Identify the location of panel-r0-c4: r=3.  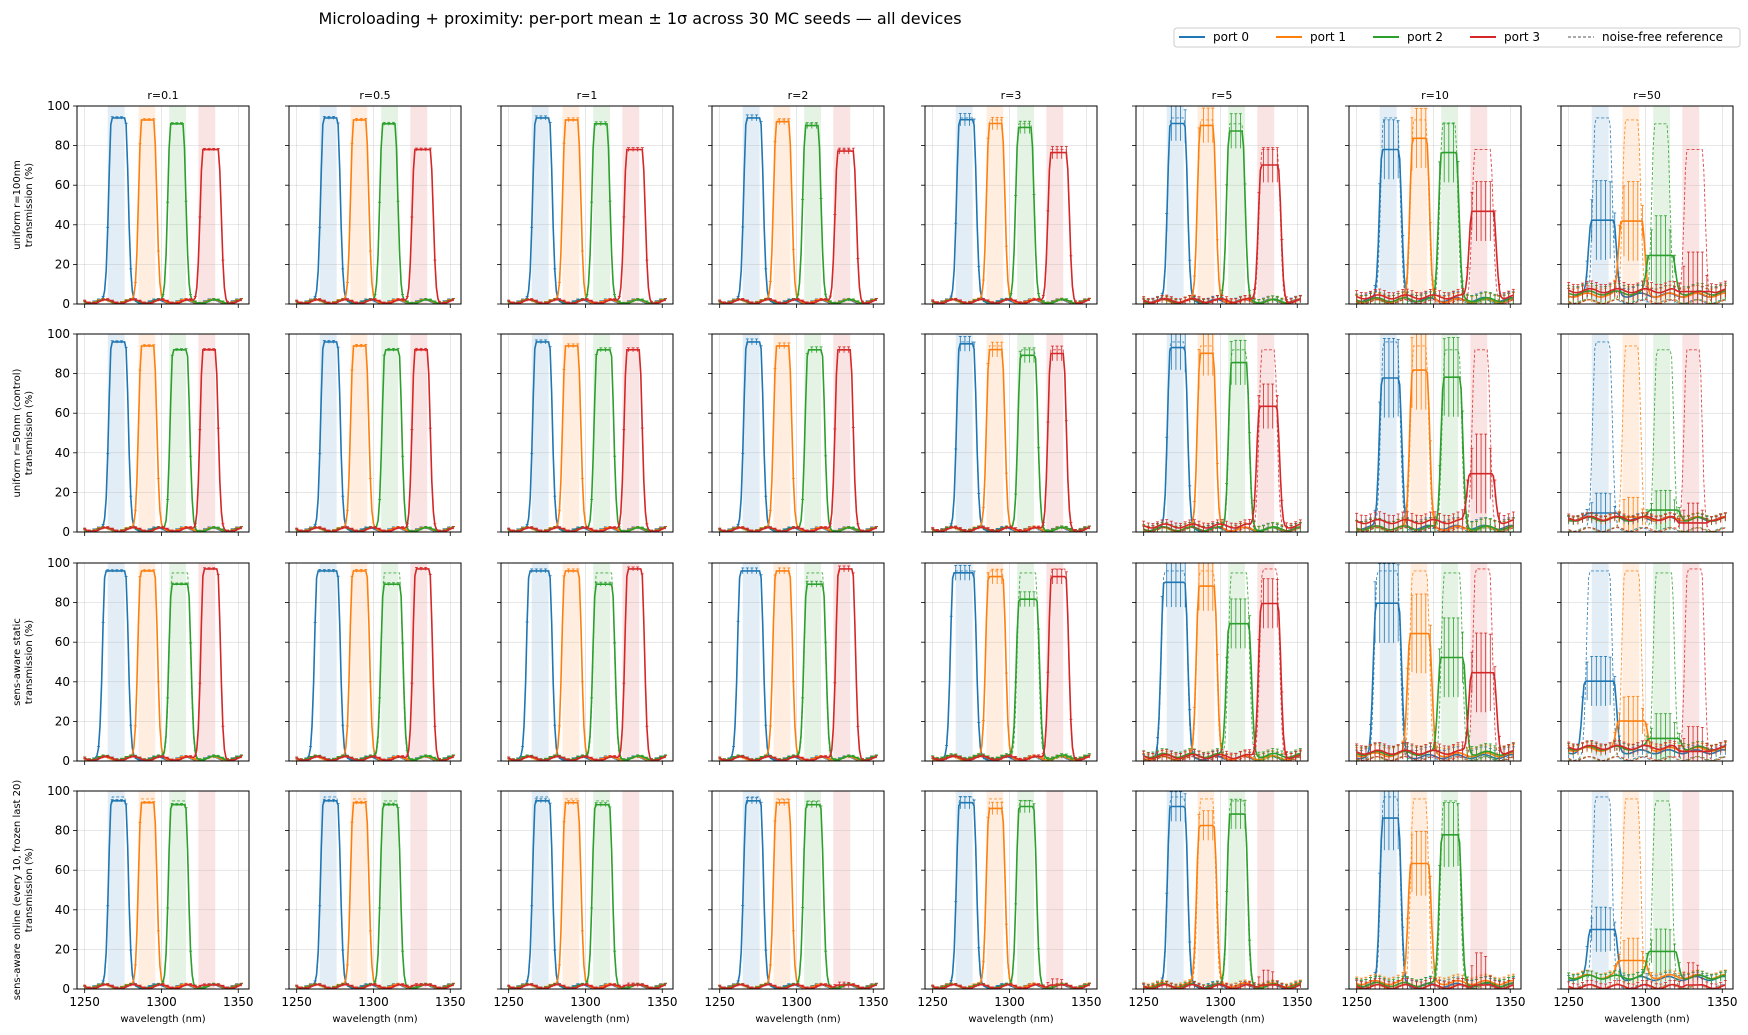
(1009, 198).